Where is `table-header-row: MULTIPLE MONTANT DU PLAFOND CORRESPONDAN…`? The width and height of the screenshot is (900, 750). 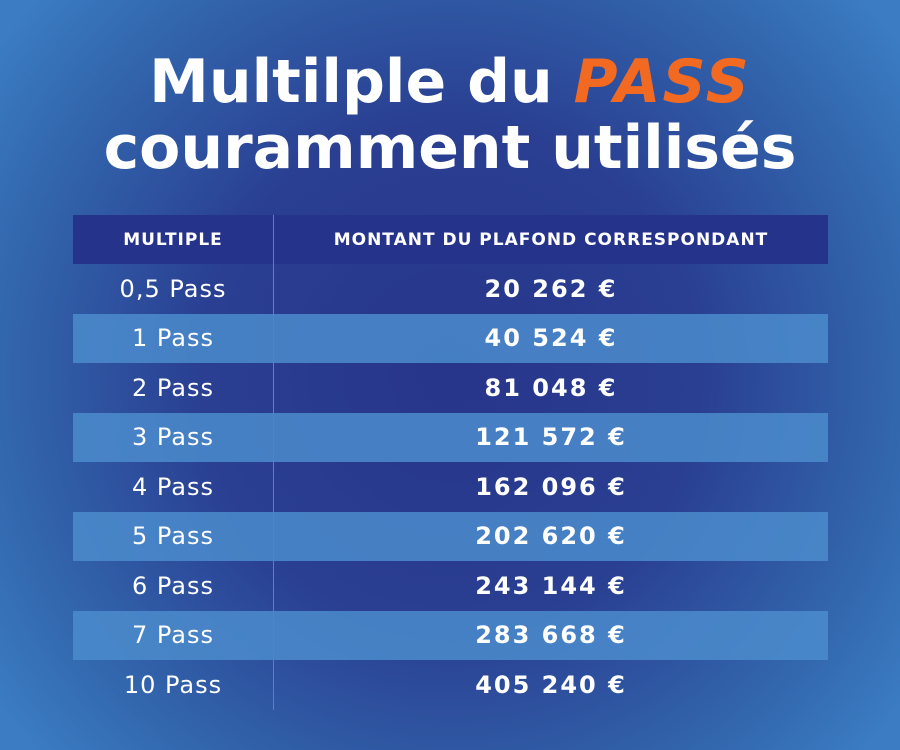 table-header-row: MULTIPLE MONTANT DU PLAFOND CORRESPONDAN… is located at coordinates (450, 239).